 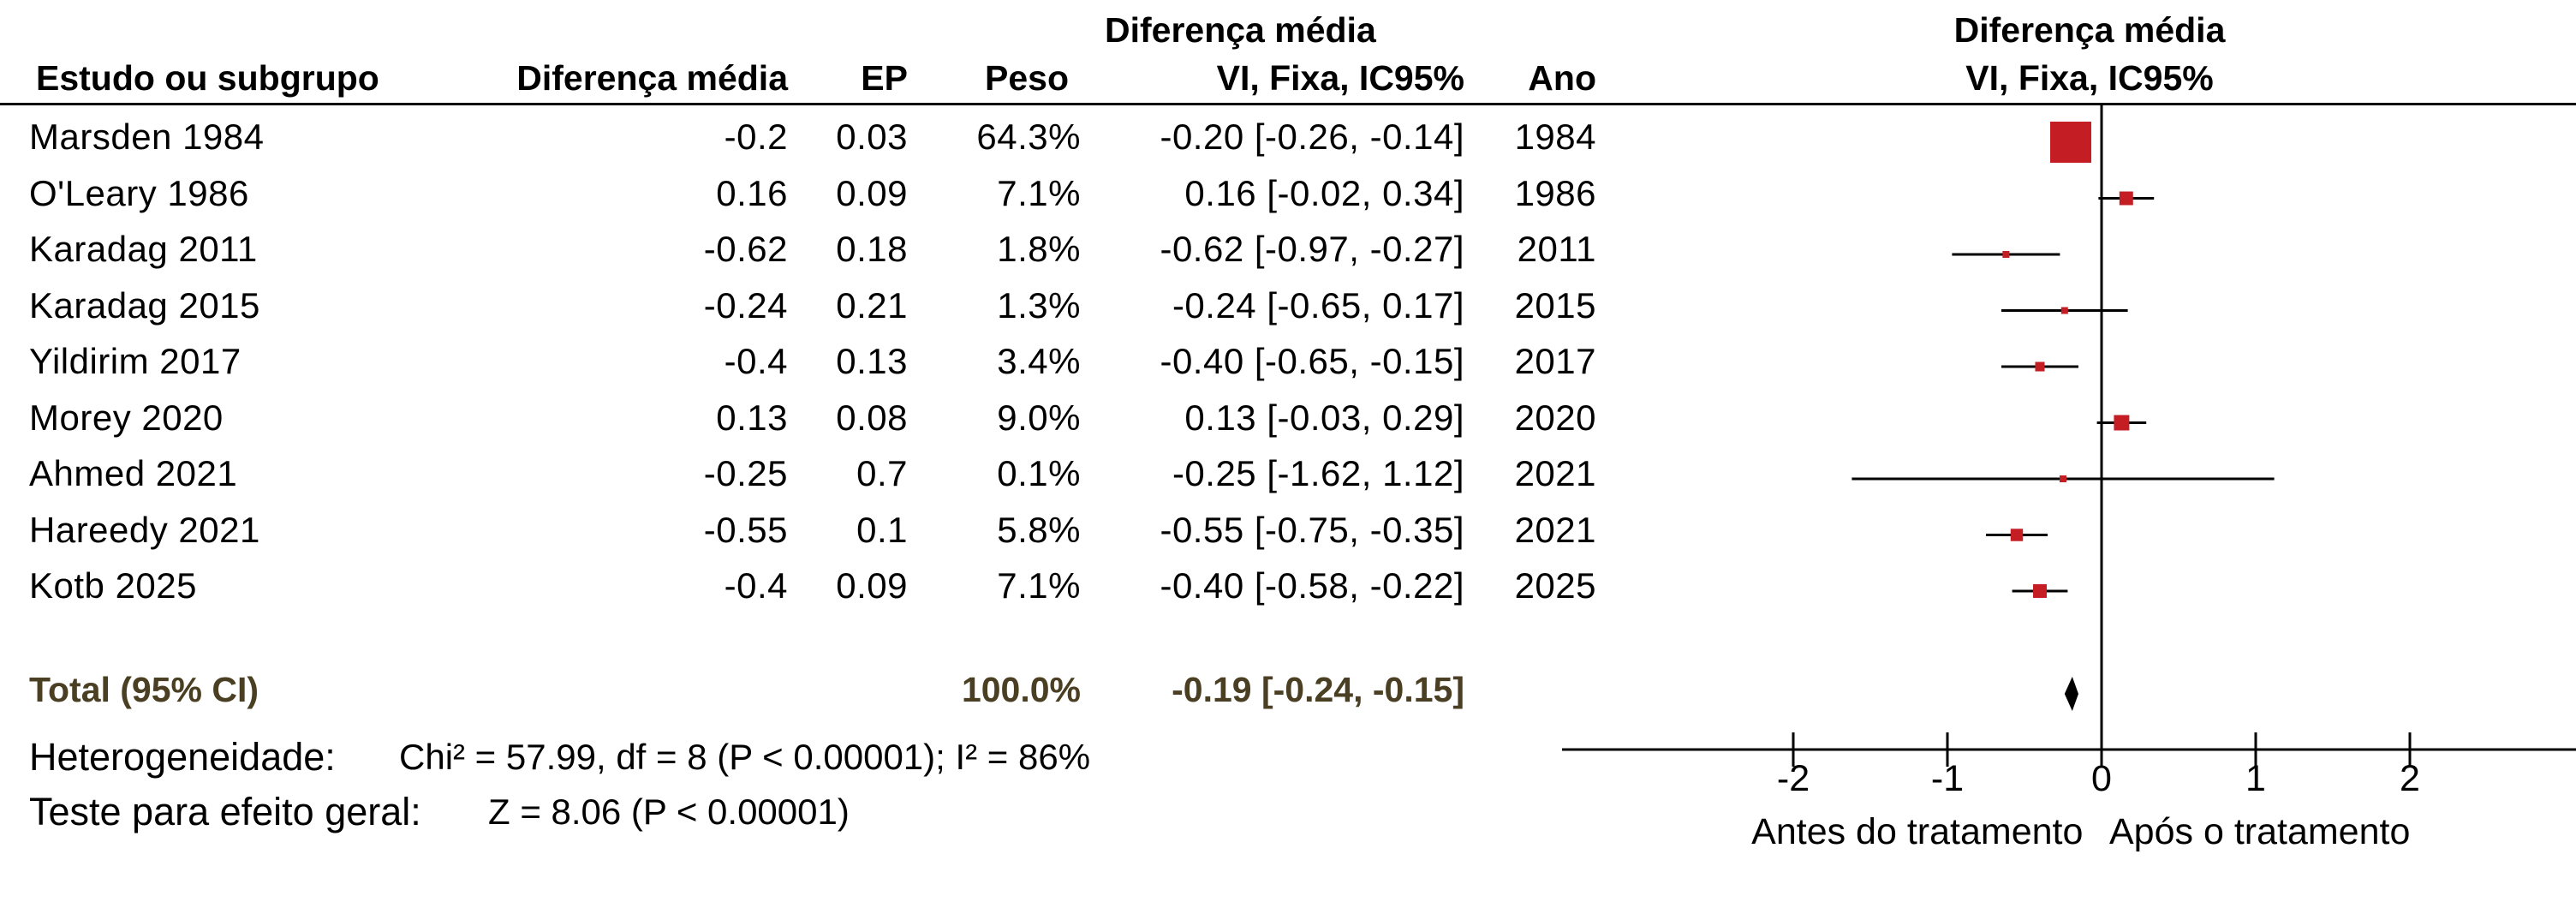 What do you see at coordinates (752, 417) in the screenshot?
I see `row-mean-difference: 0.13` at bounding box center [752, 417].